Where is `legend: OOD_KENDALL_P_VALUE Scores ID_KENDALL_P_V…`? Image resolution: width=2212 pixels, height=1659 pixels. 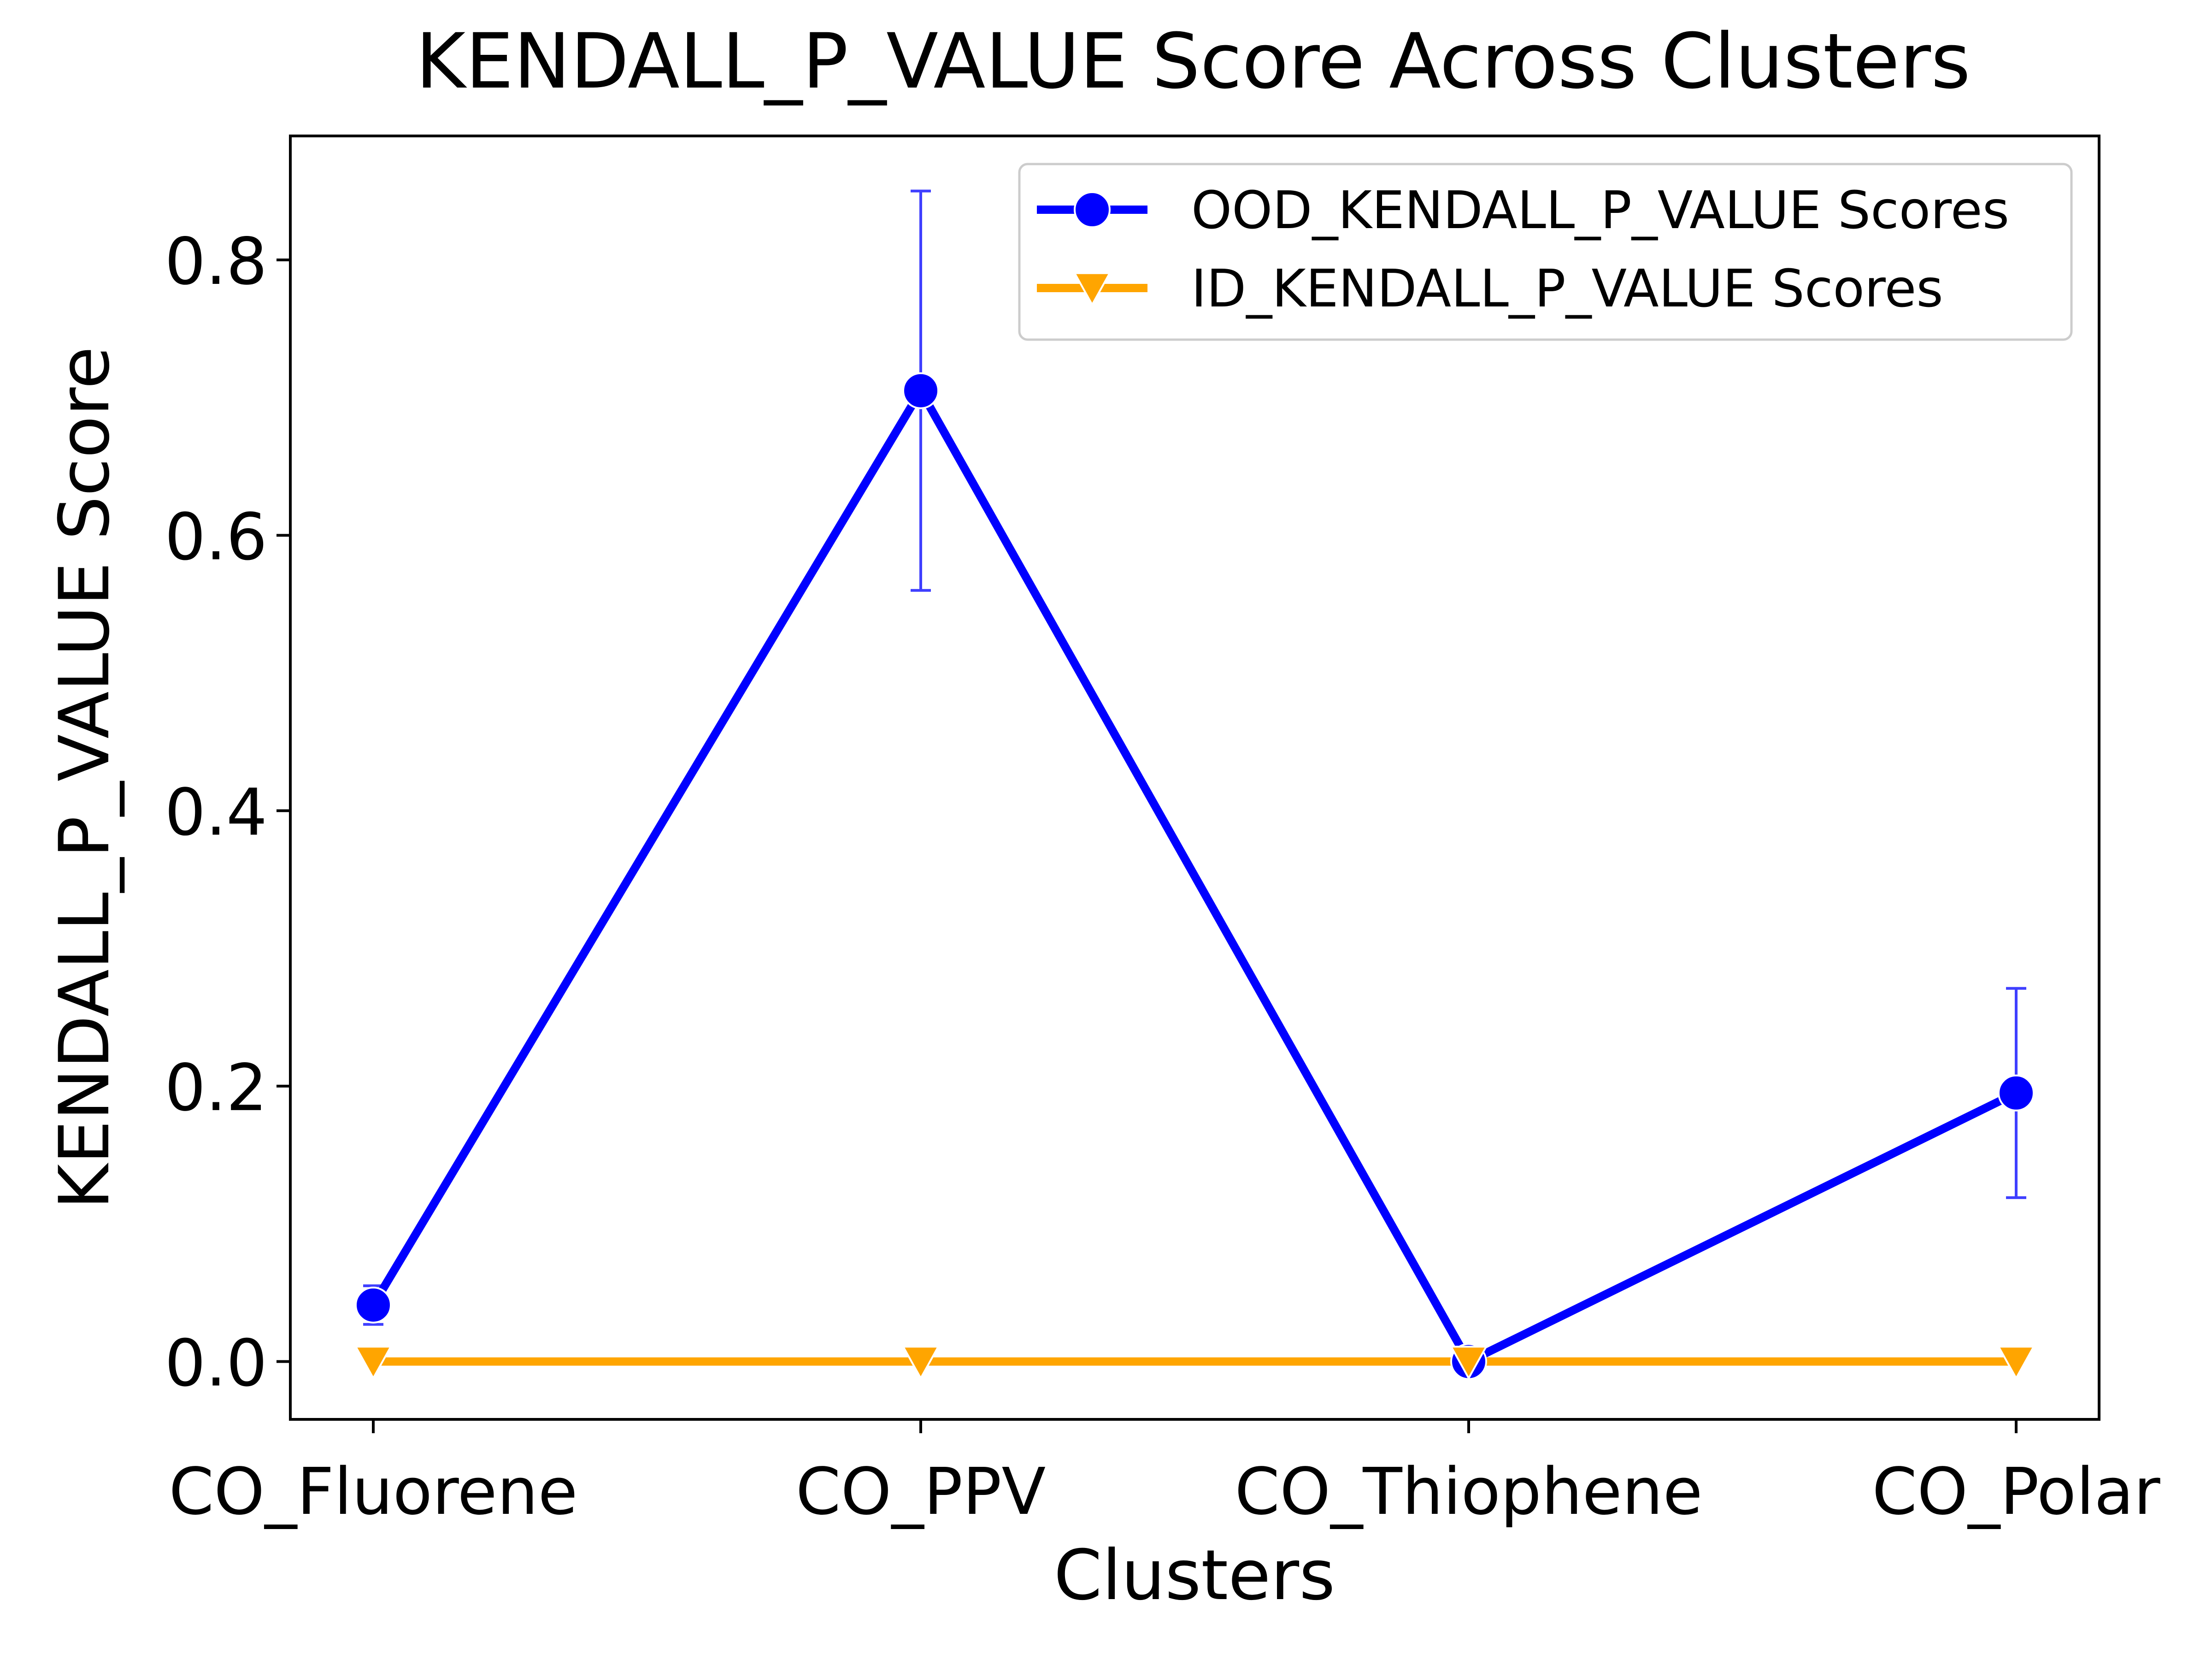 legend: OOD_KENDALL_P_VALUE Scores ID_KENDALL_P_V… is located at coordinates (1545, 252).